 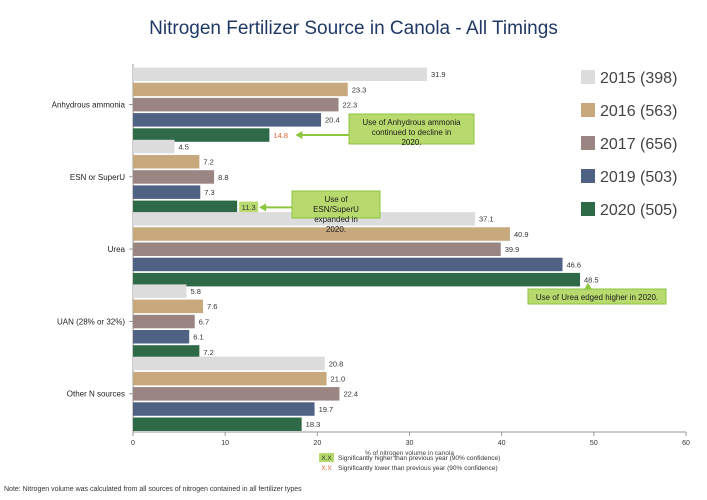 I want to click on callout-text: expanded in, so click(x=336, y=219).